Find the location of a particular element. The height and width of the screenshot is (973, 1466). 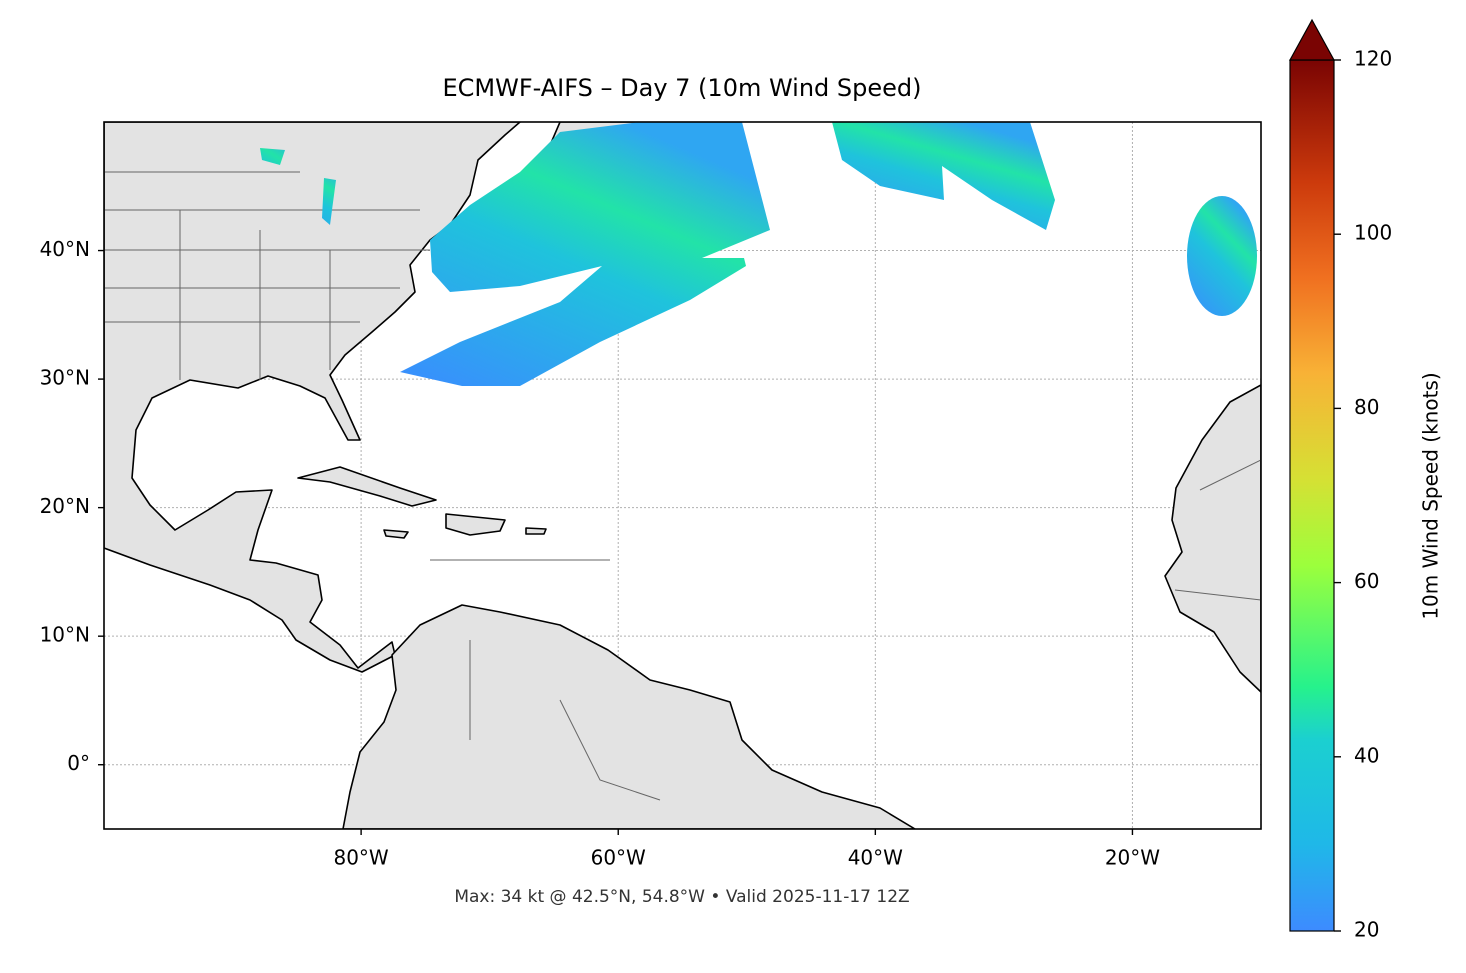

colorbar-tick-label: 20 is located at coordinates (1366, 930).